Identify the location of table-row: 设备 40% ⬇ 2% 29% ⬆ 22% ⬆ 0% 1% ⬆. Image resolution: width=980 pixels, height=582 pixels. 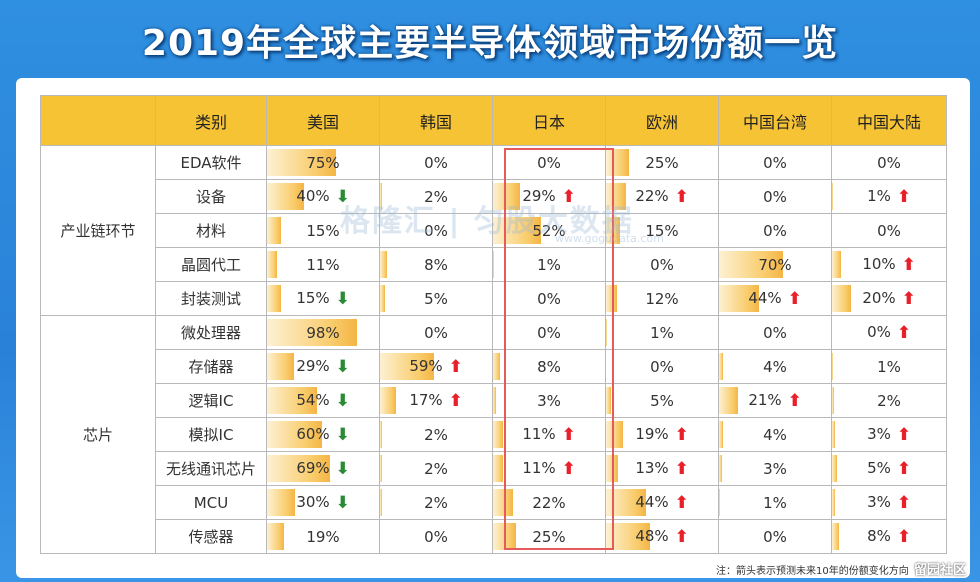
(494, 196).